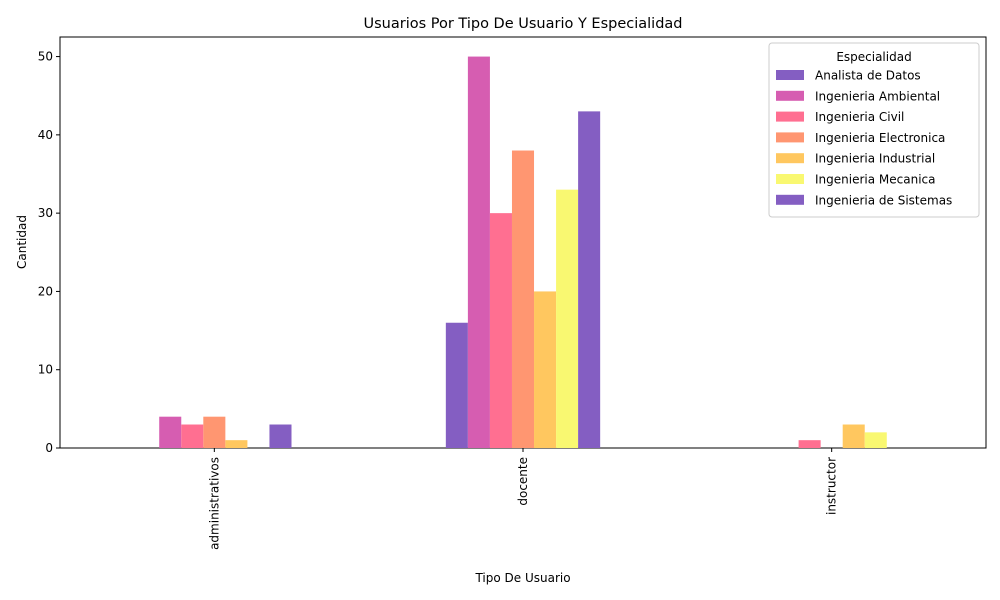  What do you see at coordinates (49, 448) in the screenshot?
I see `y-tick-label: 0` at bounding box center [49, 448].